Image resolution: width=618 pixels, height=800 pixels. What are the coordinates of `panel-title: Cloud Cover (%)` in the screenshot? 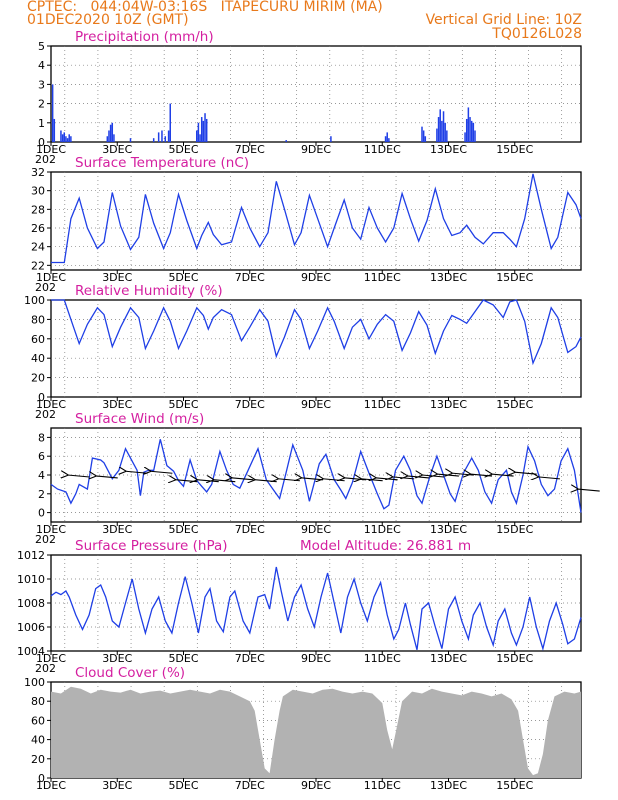 It's located at (130, 673).